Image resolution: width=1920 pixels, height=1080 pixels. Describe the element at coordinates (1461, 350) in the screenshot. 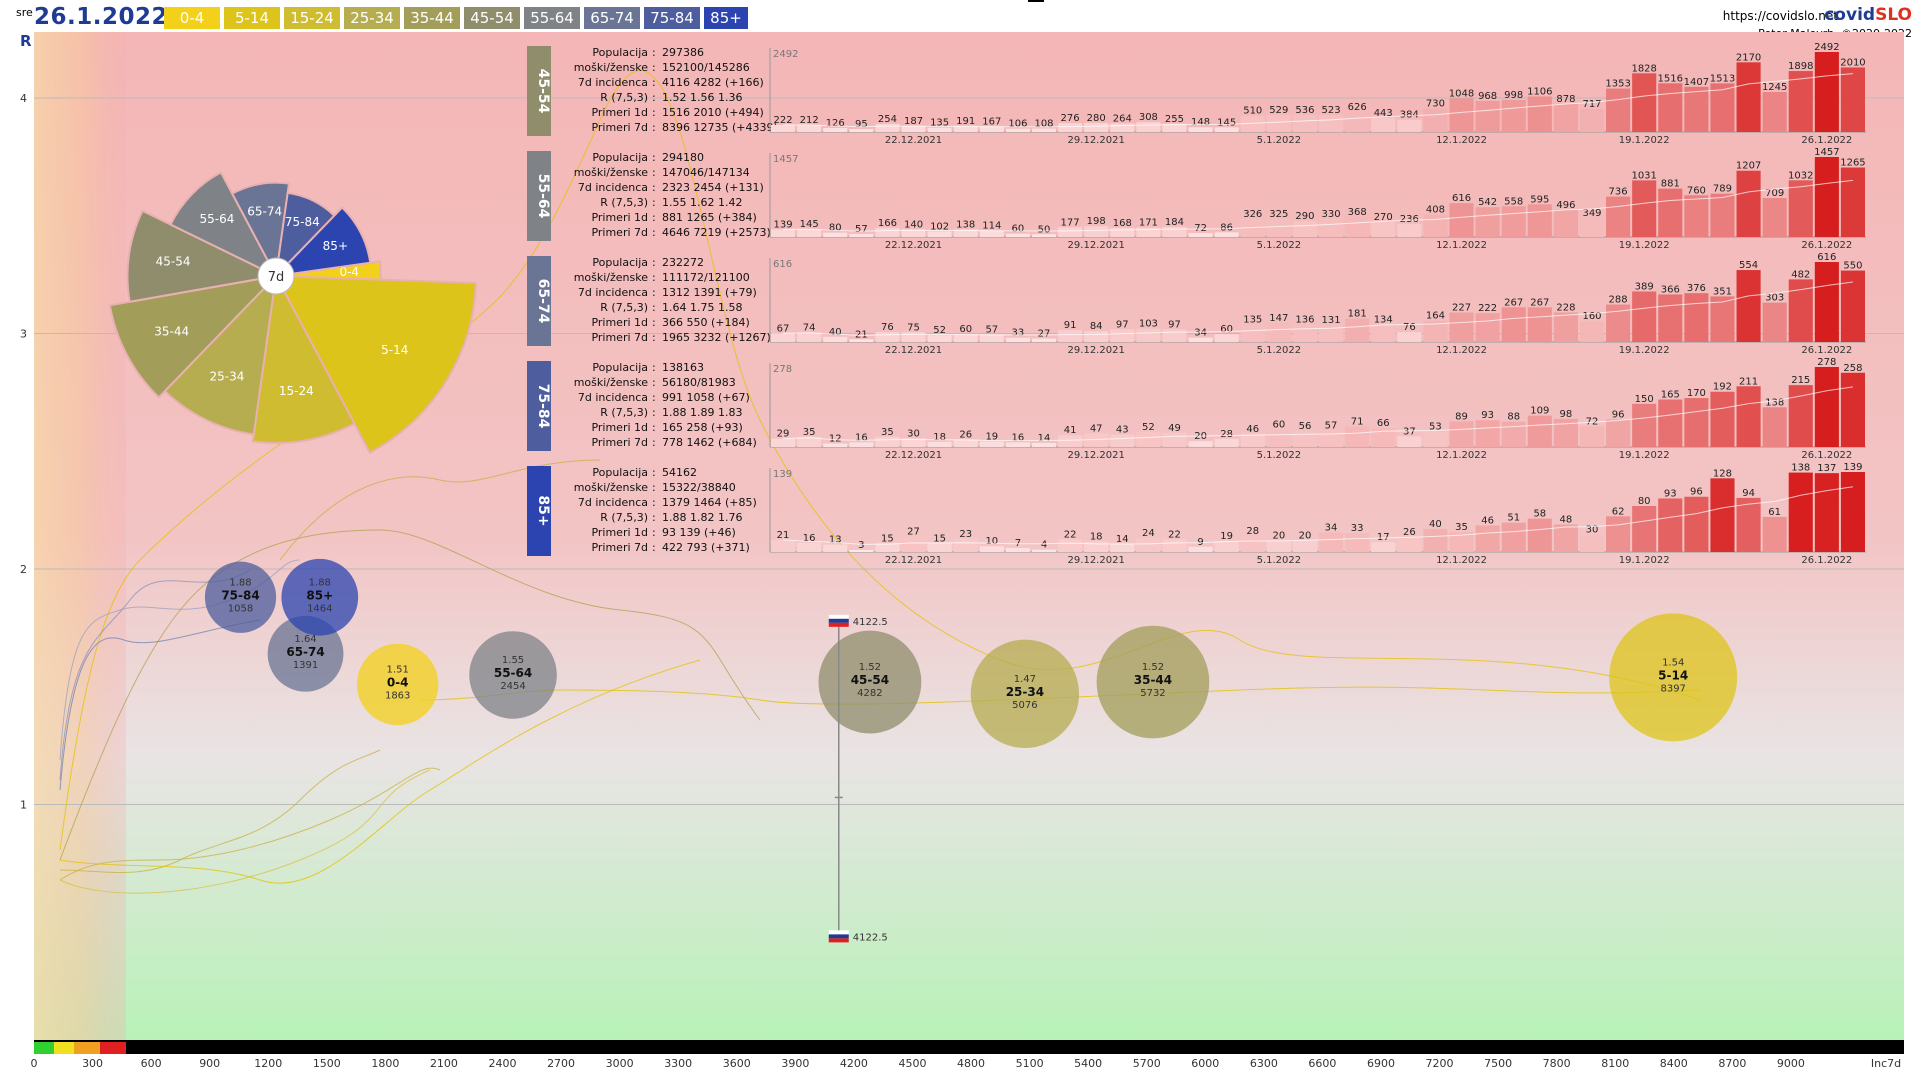

I see `panel-date-label: 12.1.2022` at that location.